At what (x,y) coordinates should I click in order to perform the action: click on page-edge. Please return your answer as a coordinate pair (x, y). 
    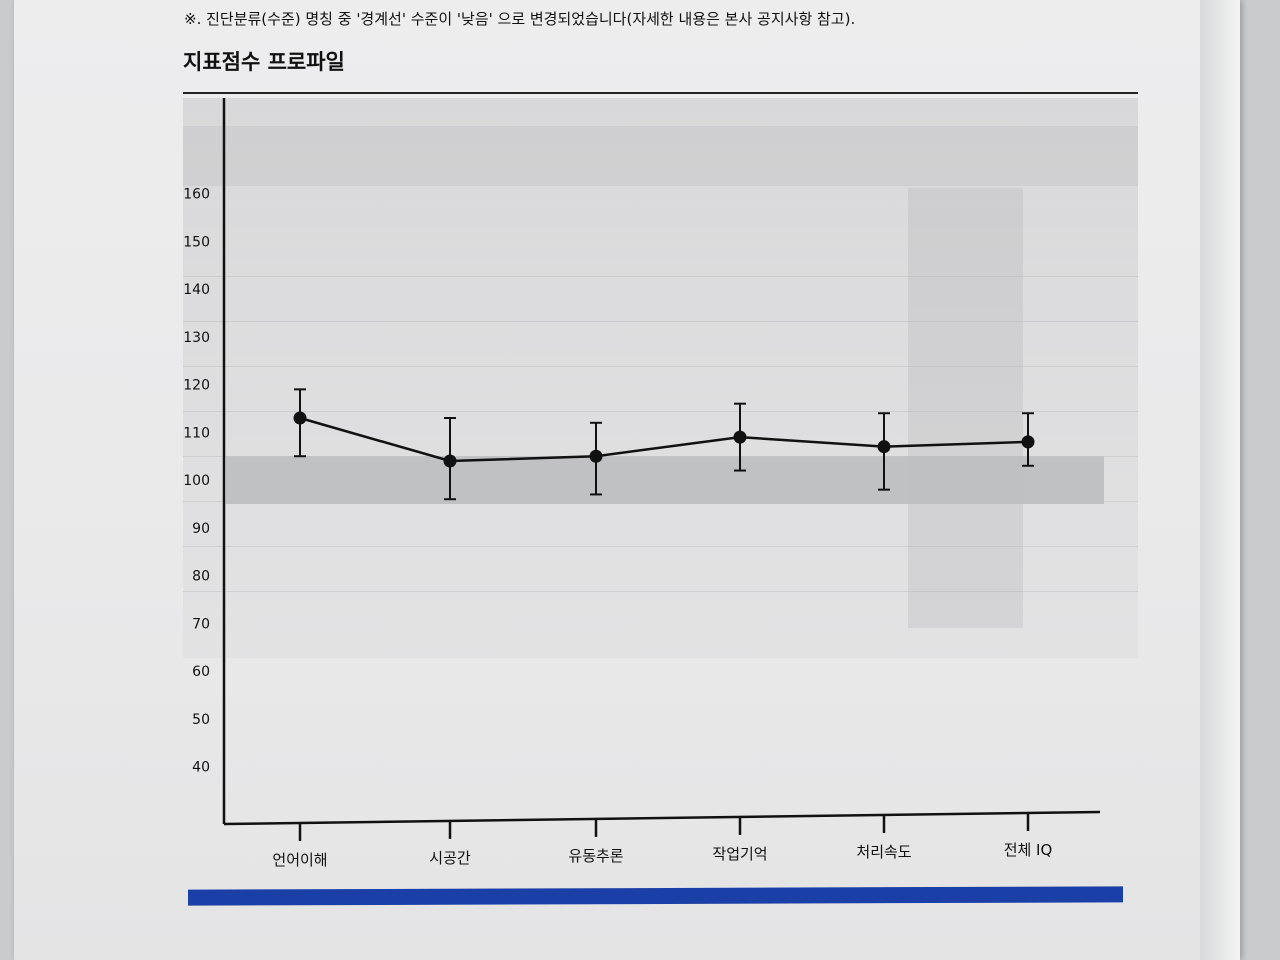
    Looking at the image, I should click on (1220, 480).